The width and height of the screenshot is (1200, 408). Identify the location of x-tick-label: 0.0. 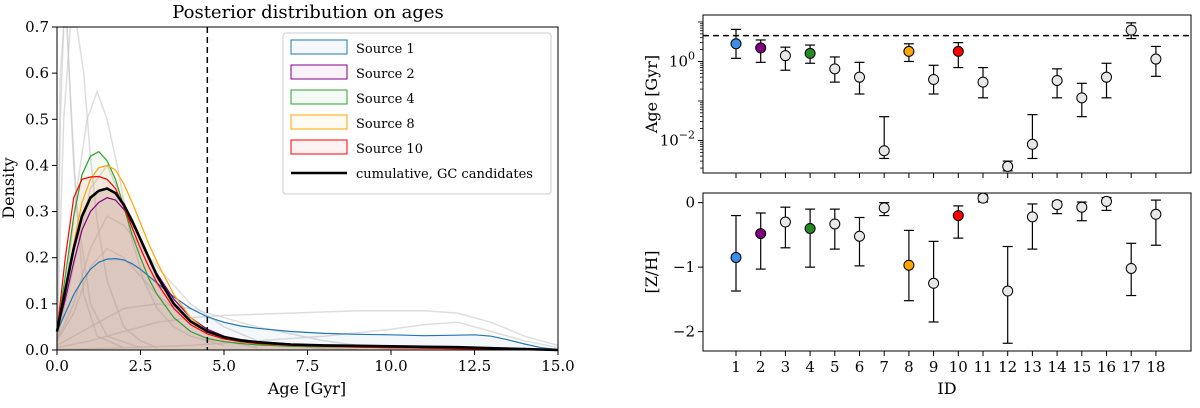
(57, 366).